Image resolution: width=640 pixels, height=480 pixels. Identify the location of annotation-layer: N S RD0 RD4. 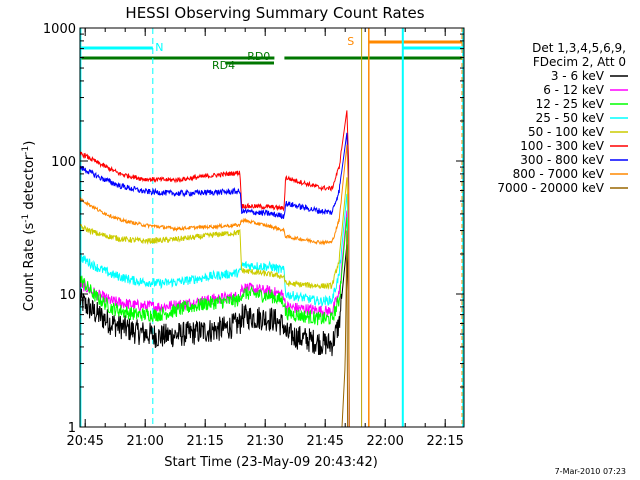
(254, 53).